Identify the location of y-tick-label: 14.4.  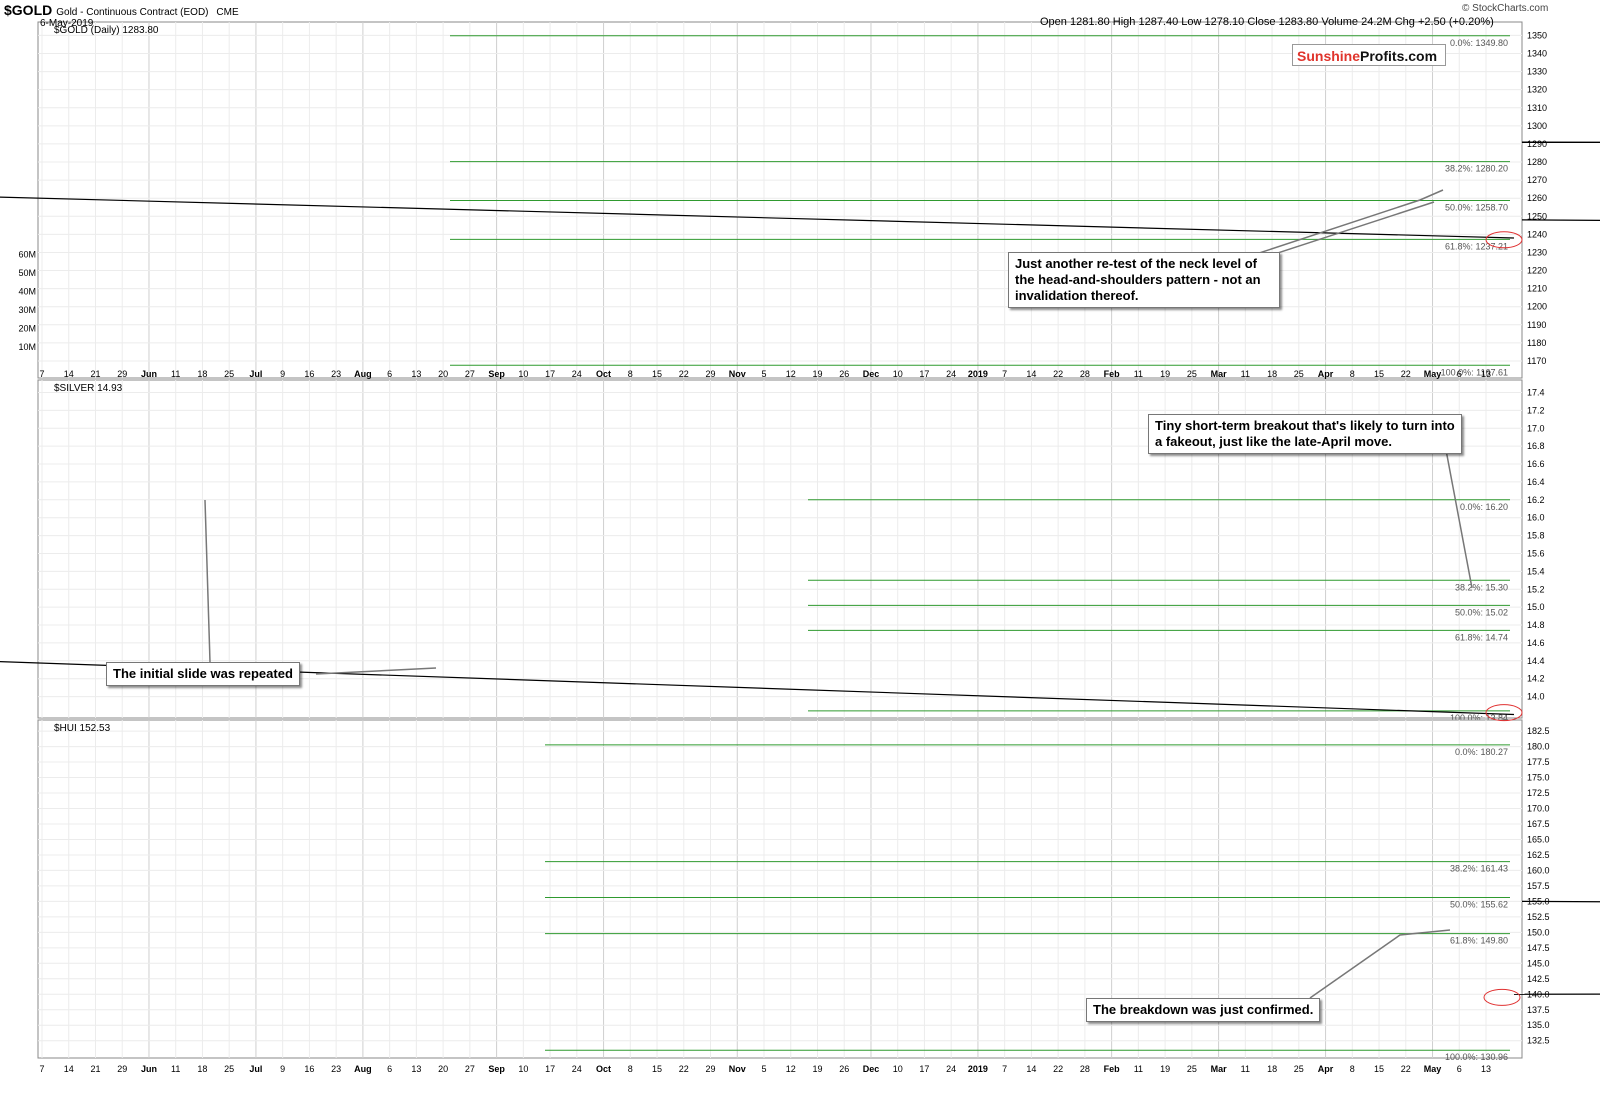
(1536, 661).